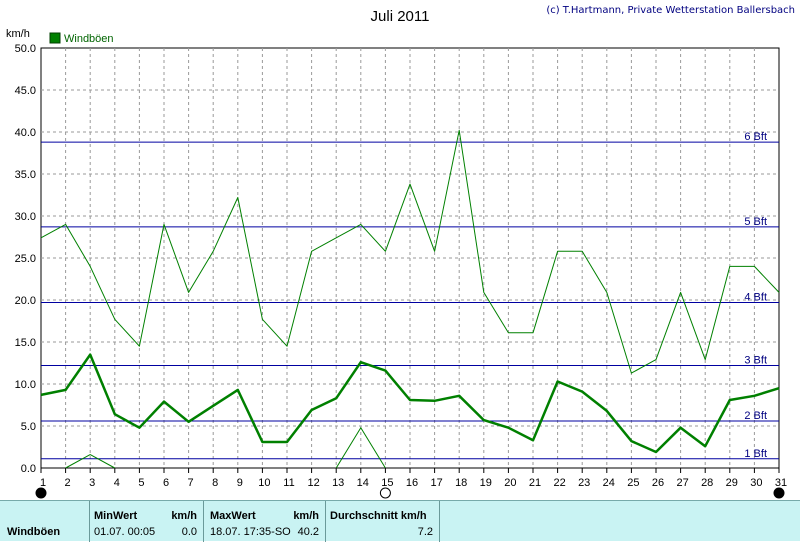  What do you see at coordinates (125, 532) in the screenshot?
I see `min-time: 01.07. 00:05` at bounding box center [125, 532].